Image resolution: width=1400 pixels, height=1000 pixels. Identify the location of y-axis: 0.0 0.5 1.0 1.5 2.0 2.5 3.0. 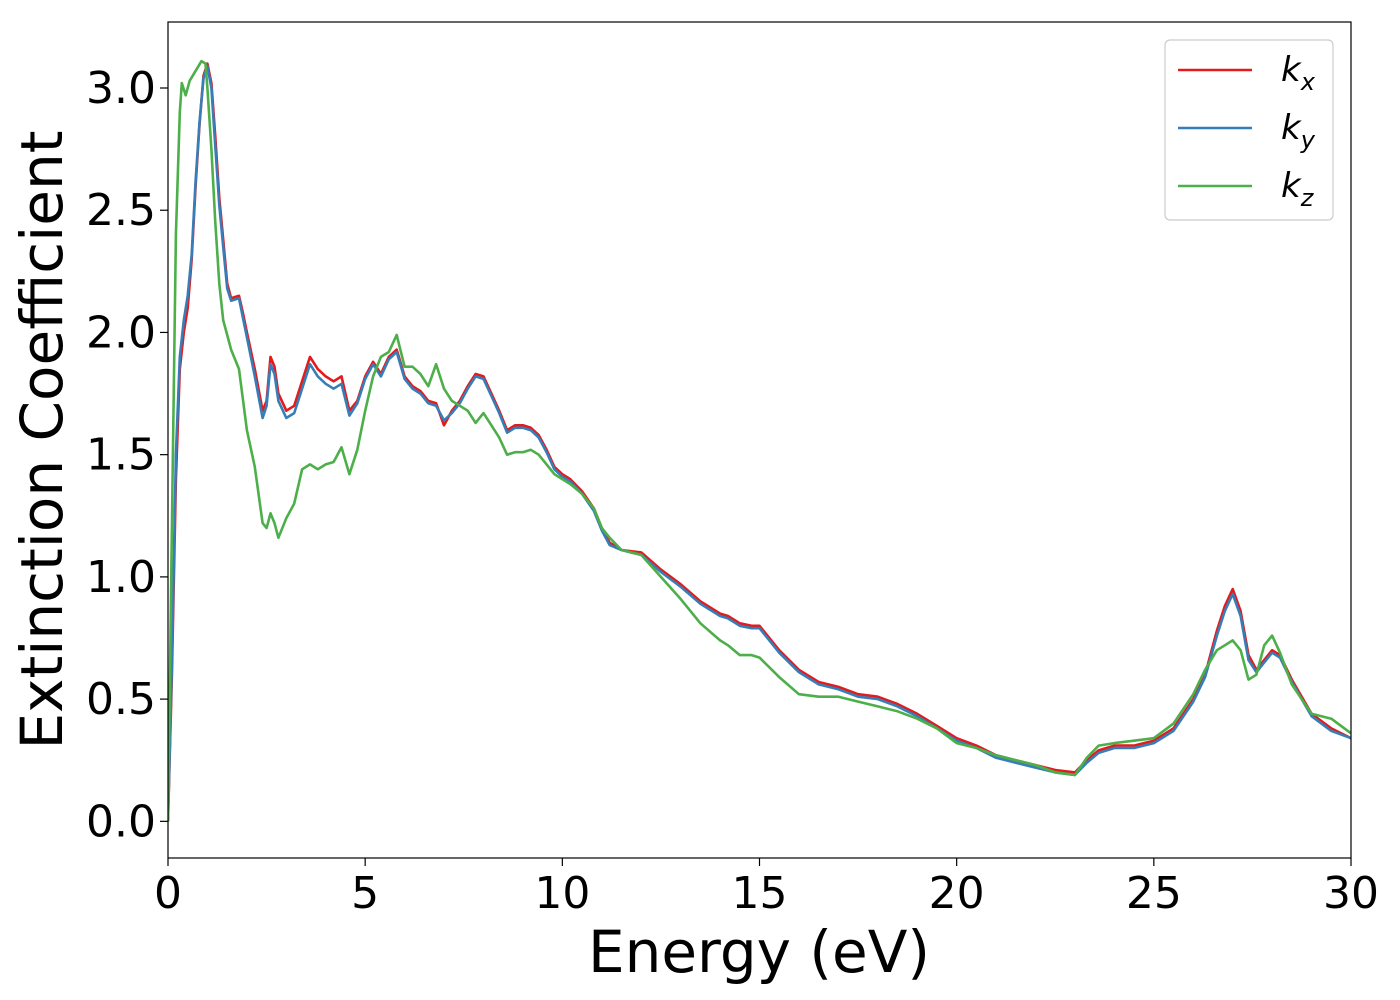
(127, 455).